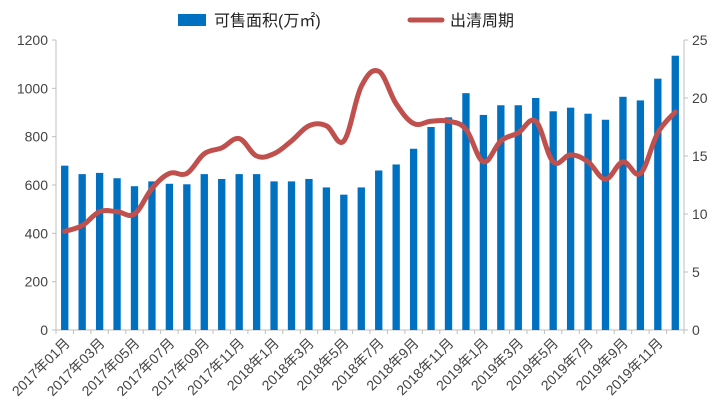 This screenshot has width=717, height=417. I want to click on y-left-tick-label: 1000, so click(32, 88).